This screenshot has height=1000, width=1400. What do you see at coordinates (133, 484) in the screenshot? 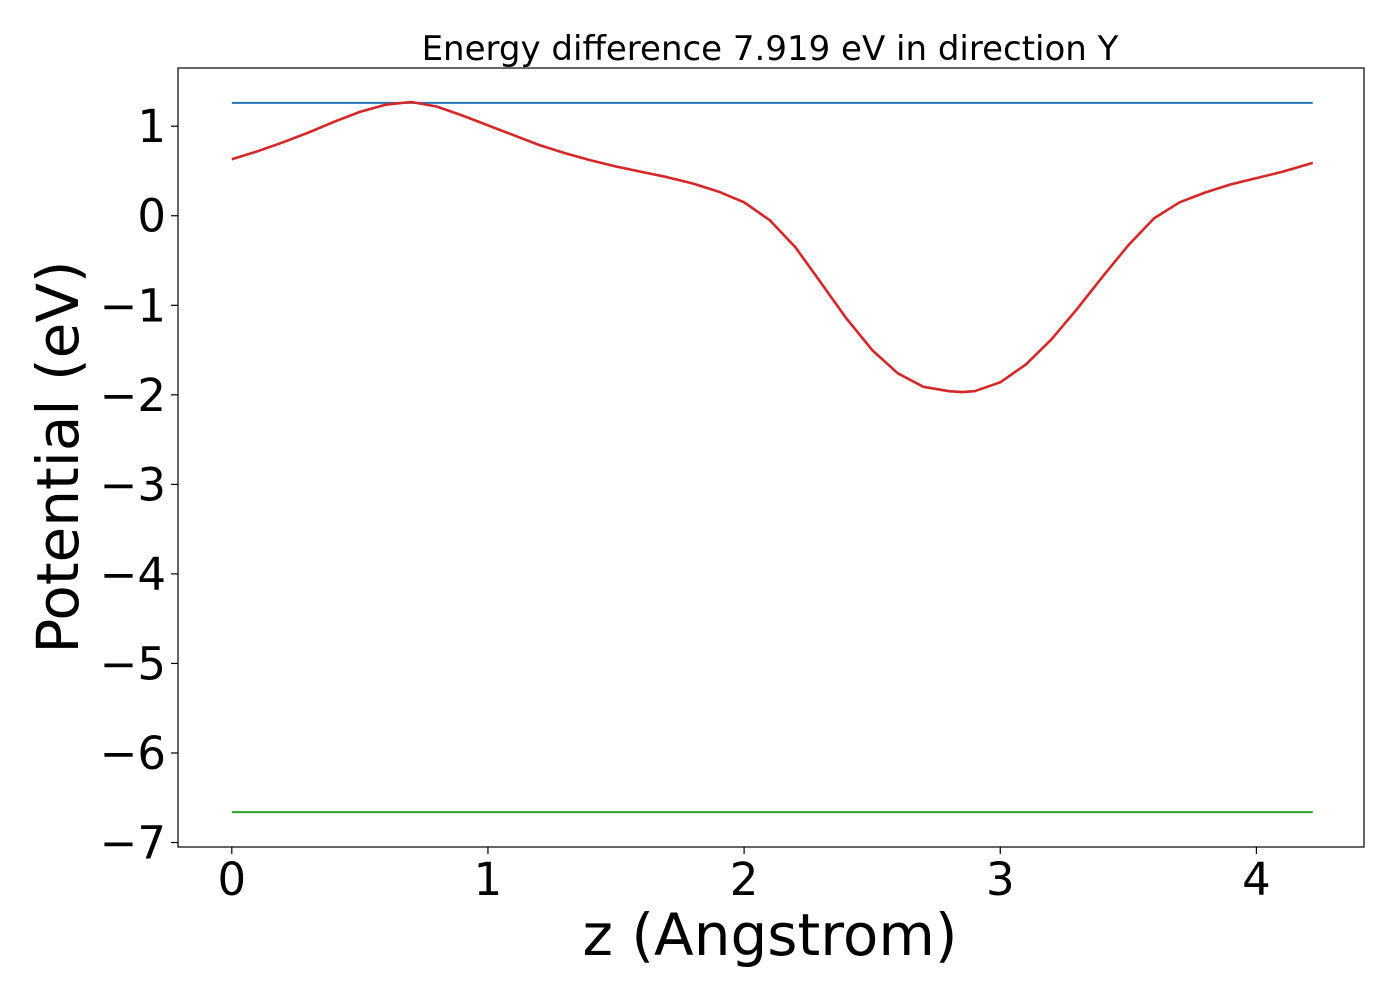
I see `y-tick-label: −3` at bounding box center [133, 484].